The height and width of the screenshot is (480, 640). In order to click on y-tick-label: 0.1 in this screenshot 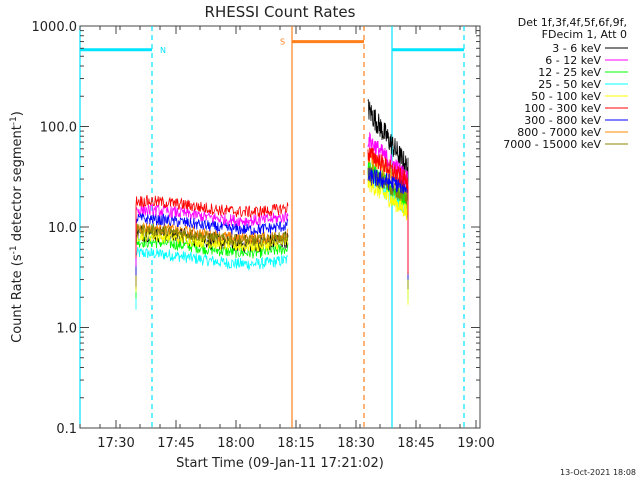, I will do `click(66, 429)`.